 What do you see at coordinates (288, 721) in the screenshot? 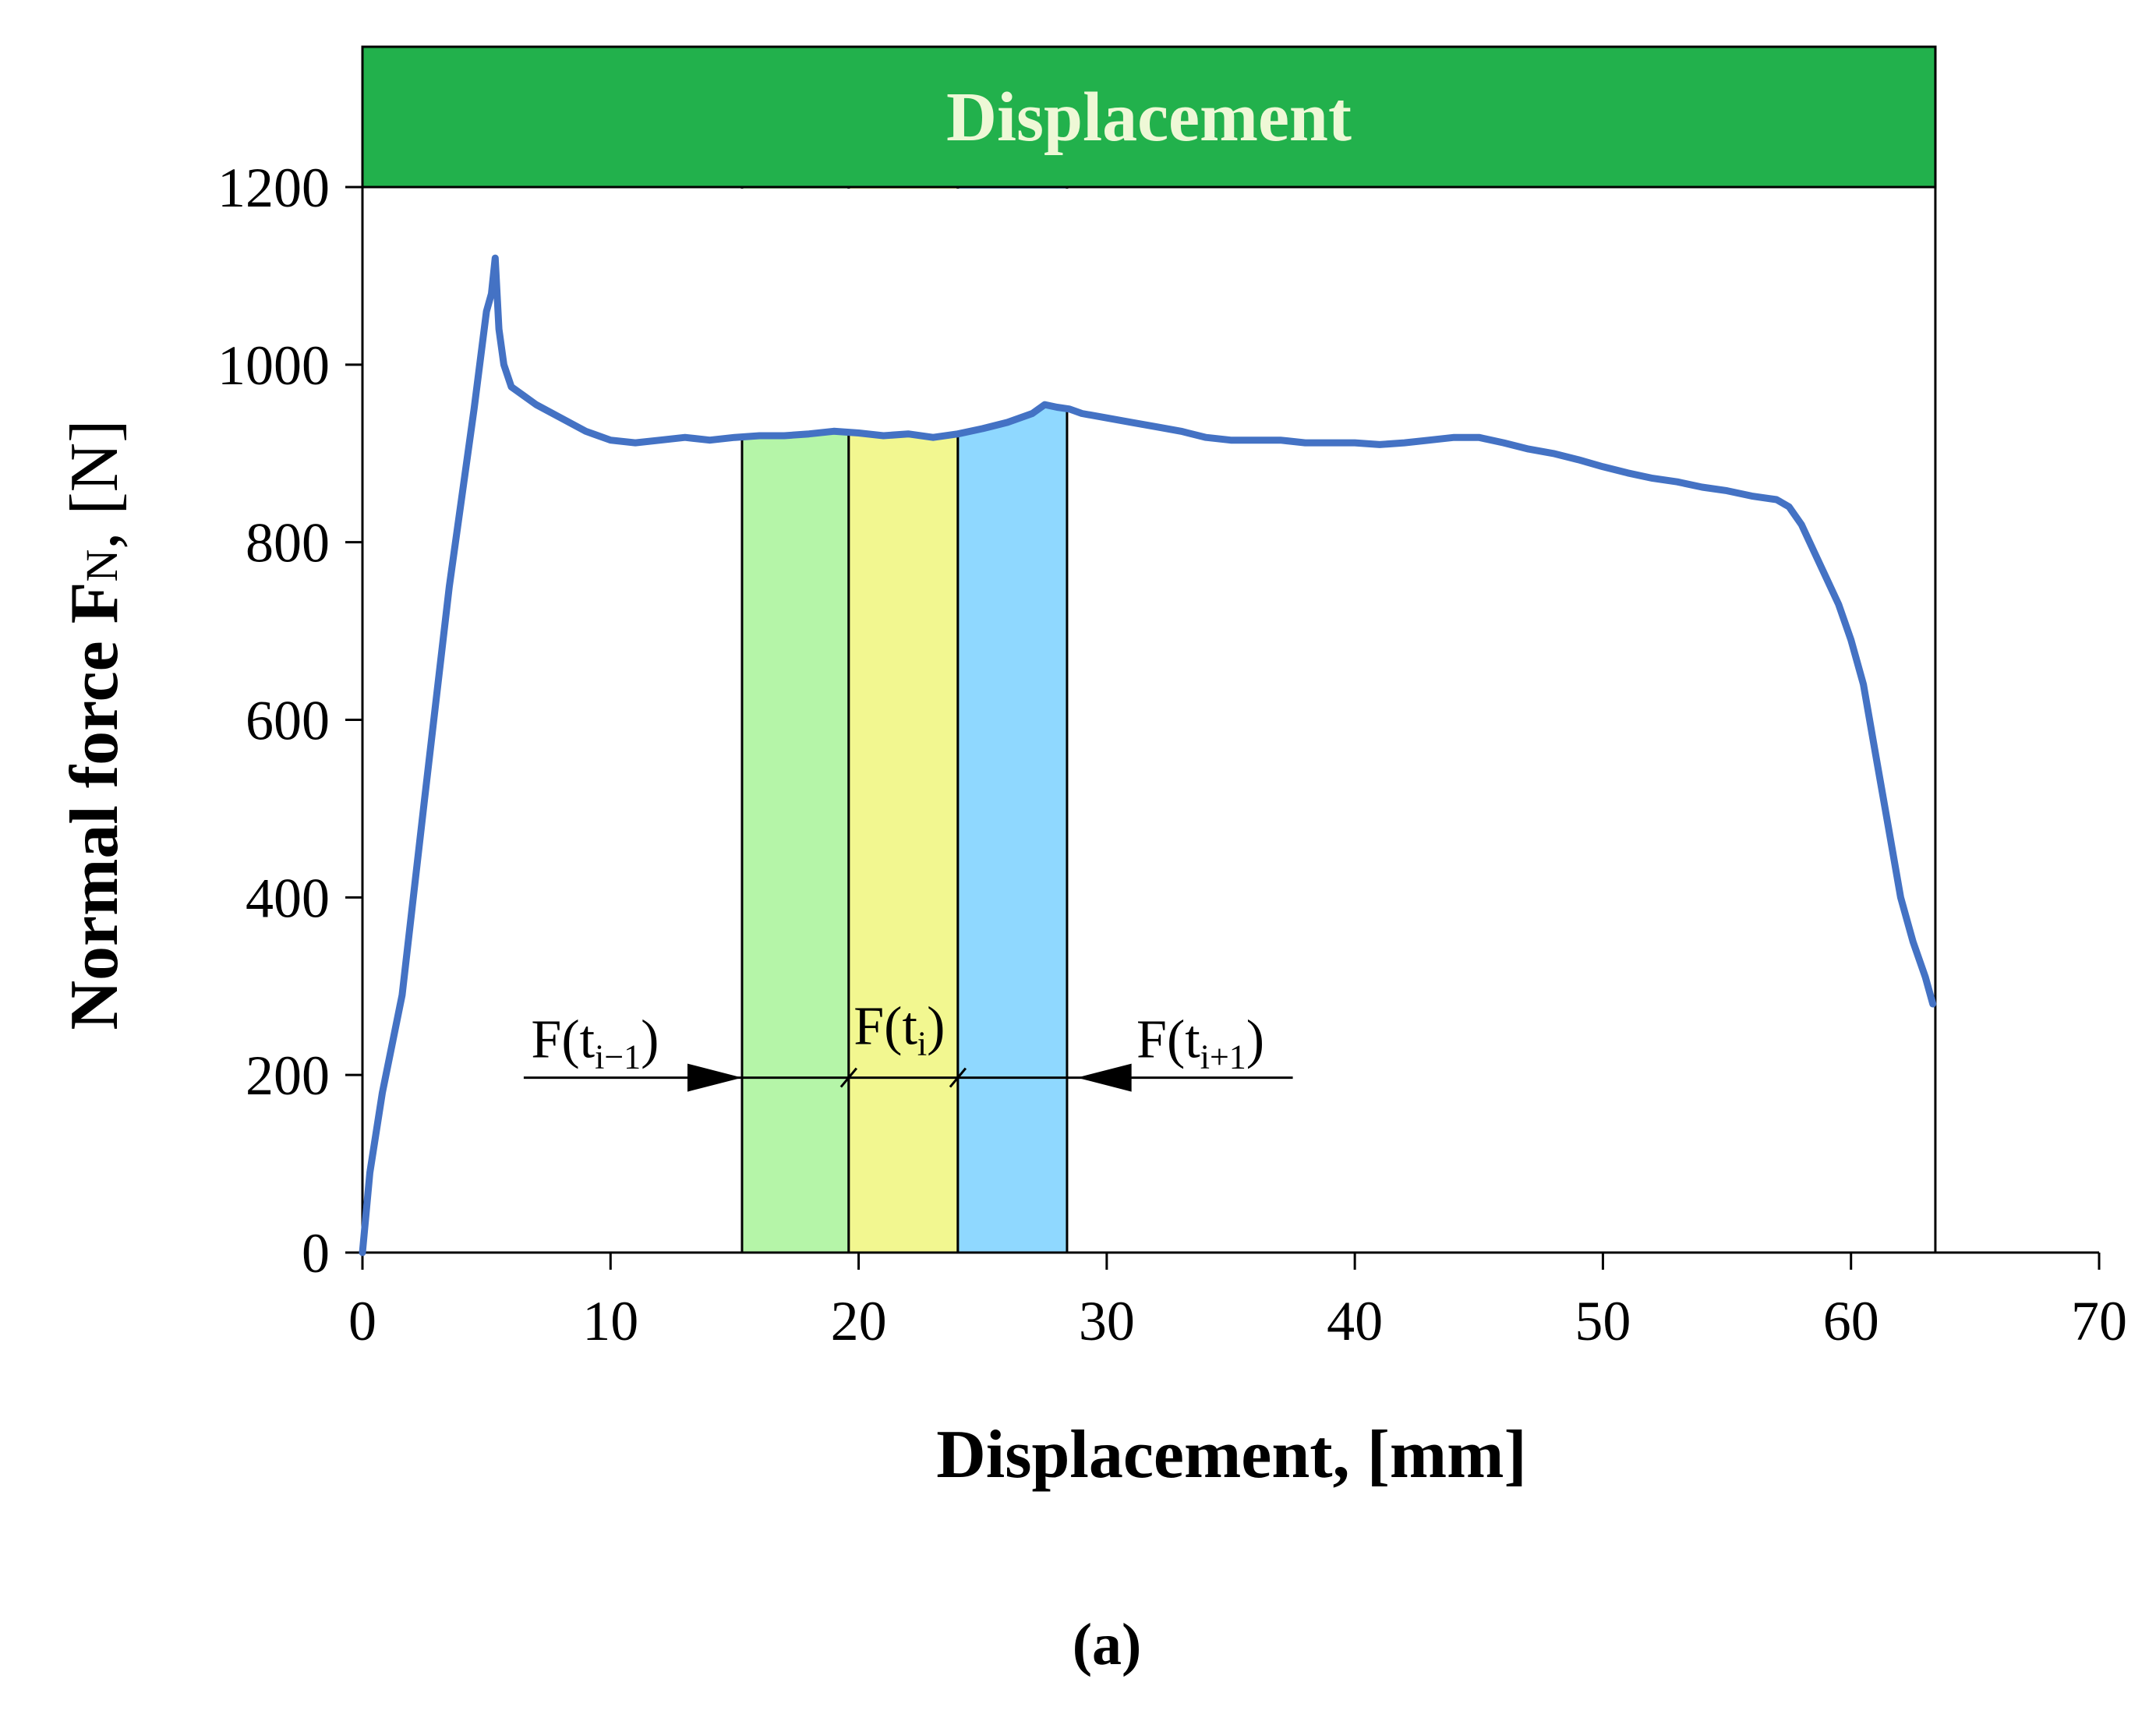
I see `y-tick-label-3: 600` at bounding box center [288, 721].